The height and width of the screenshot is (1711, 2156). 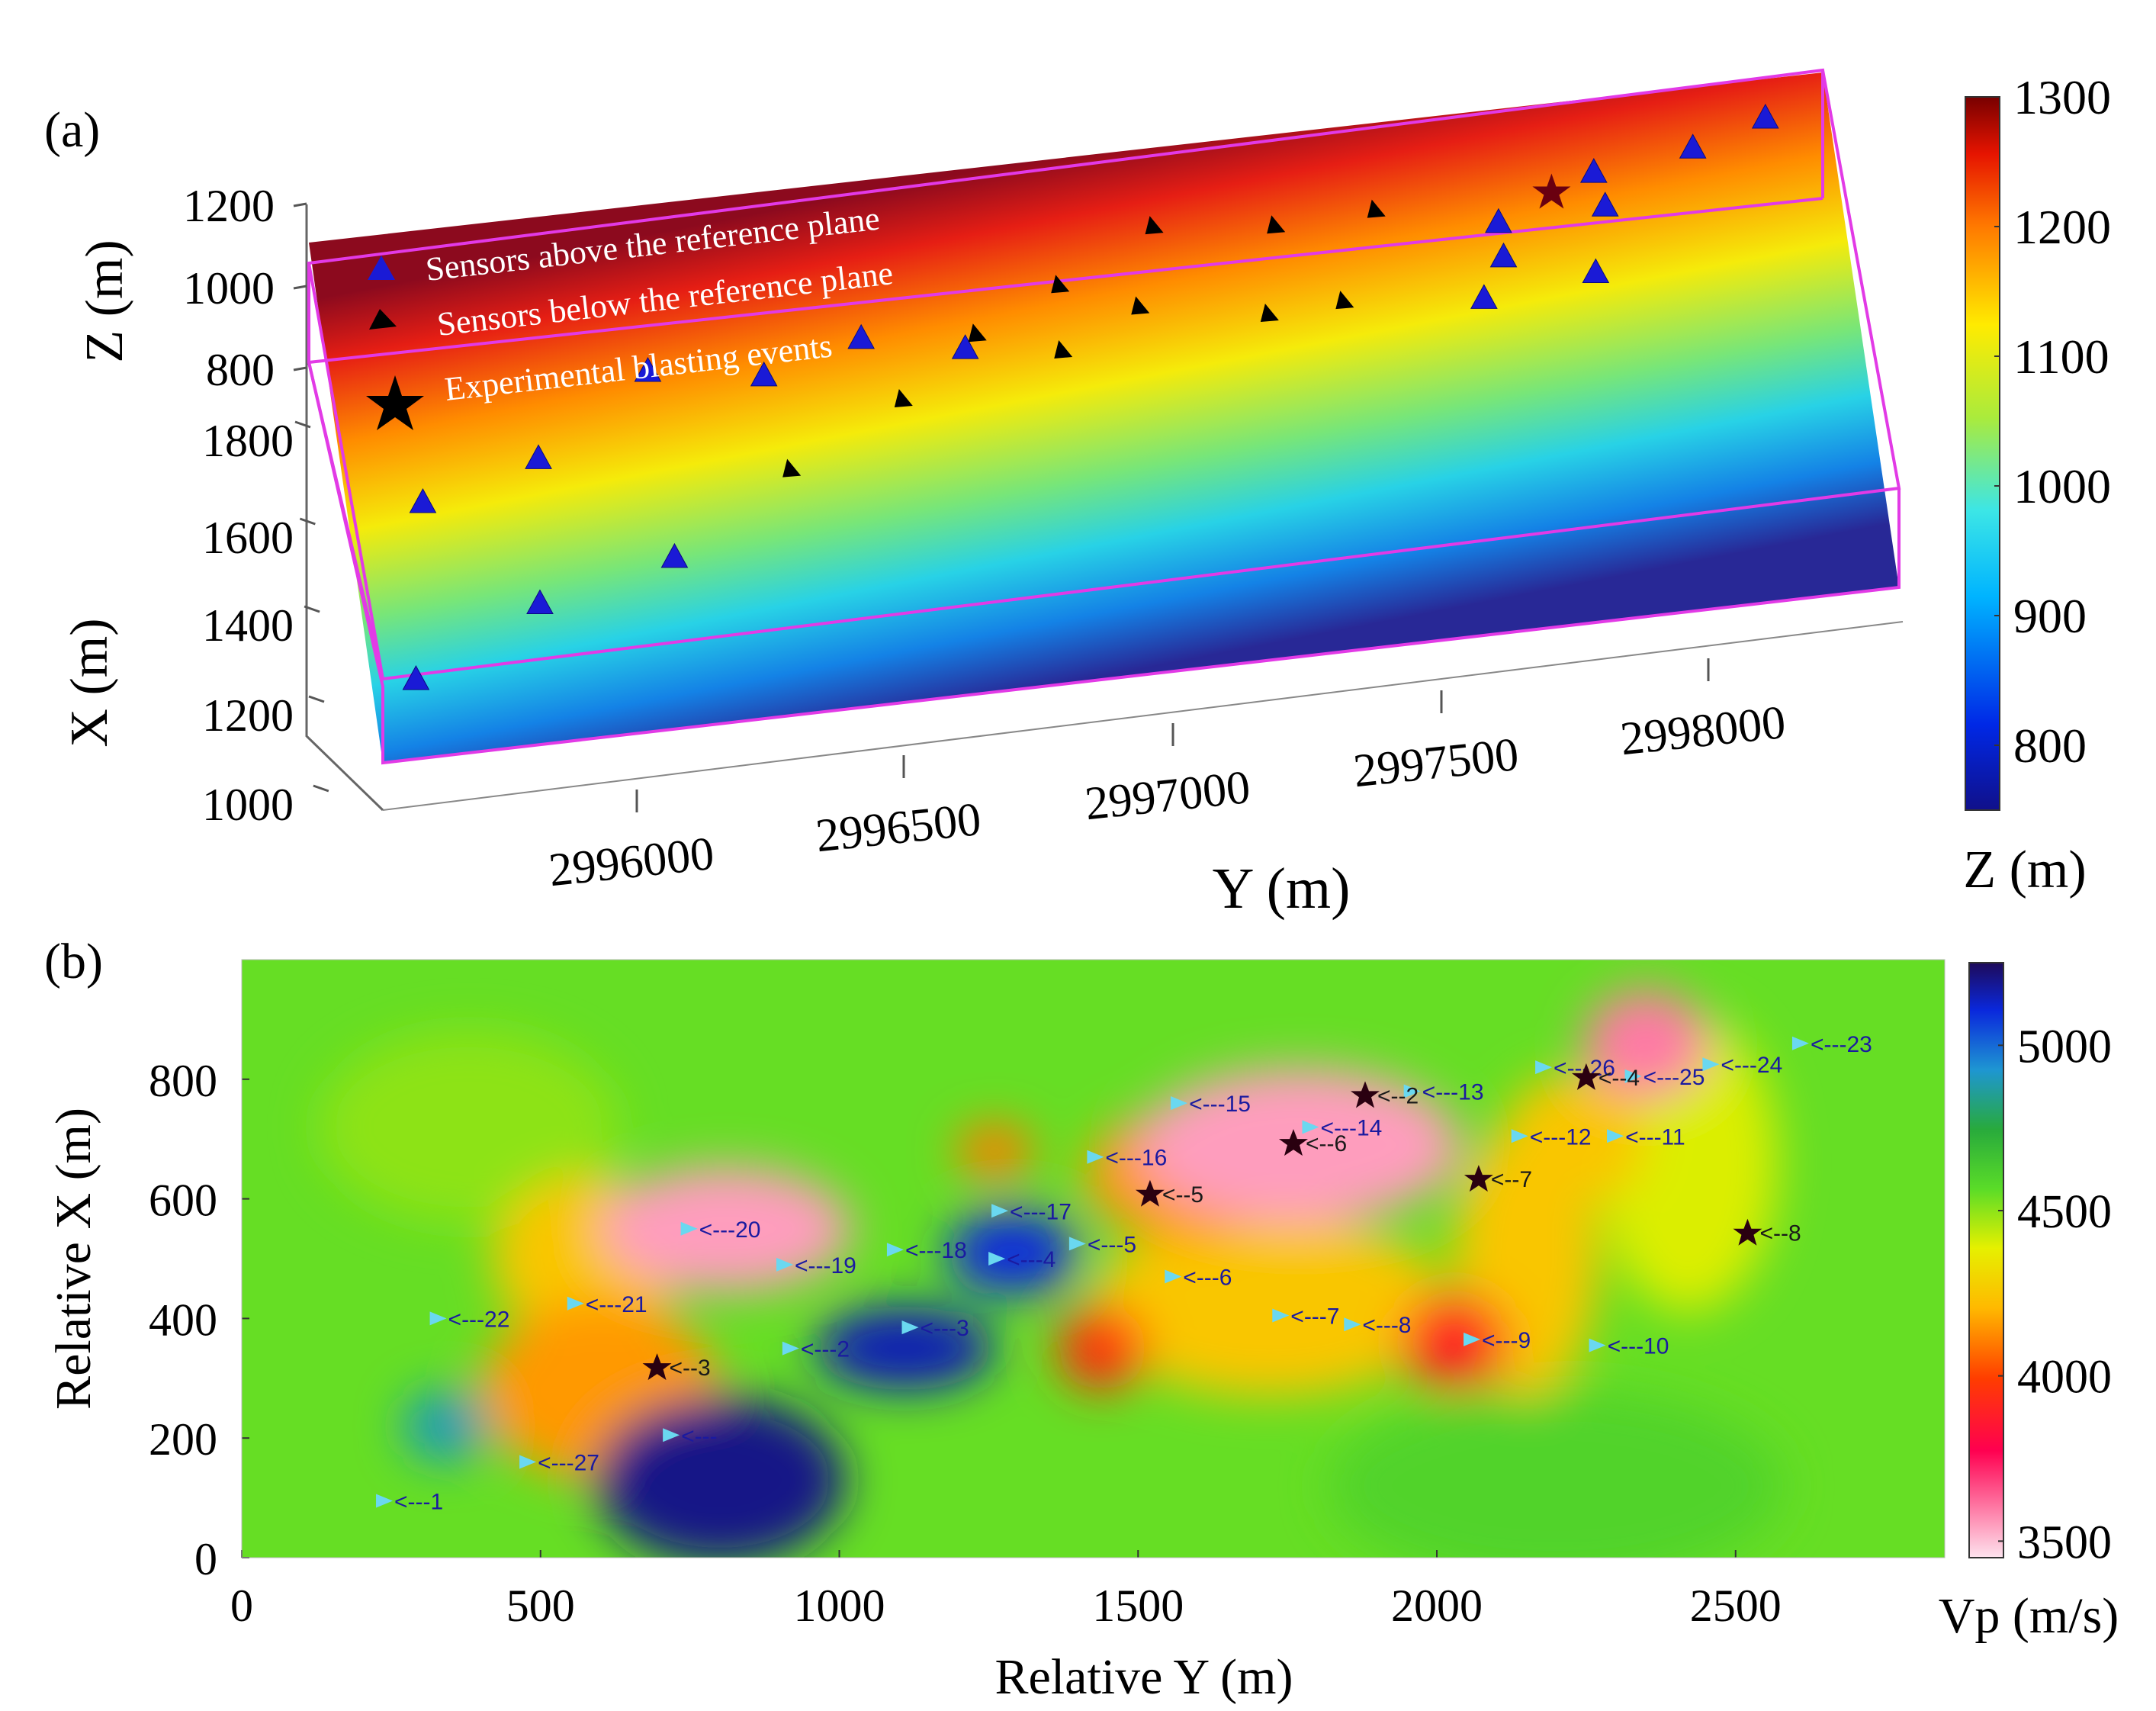 I want to click on z-tick-label: 1200, so click(x=229, y=206).